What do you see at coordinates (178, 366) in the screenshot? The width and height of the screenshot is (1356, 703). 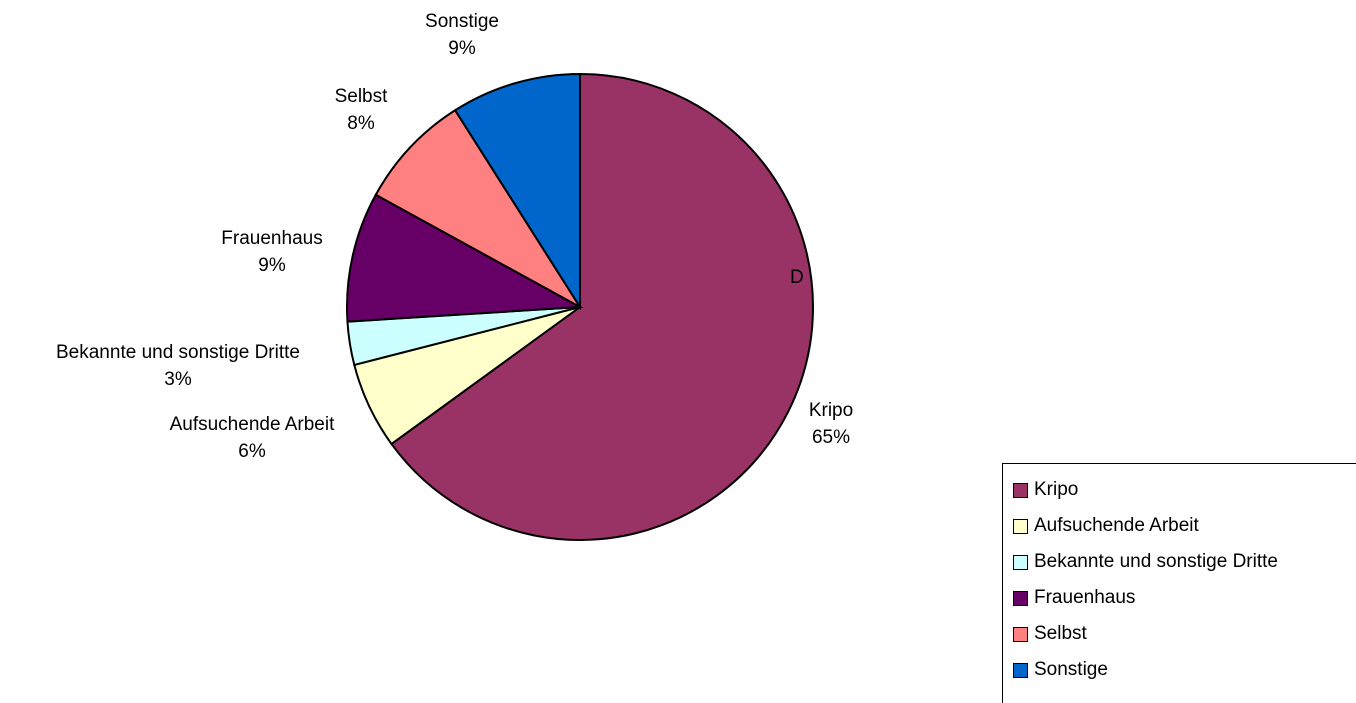 I see `slice-label-bekannte-und-sonstige-dritte: Bekannte und sonstige Dritte 3%` at bounding box center [178, 366].